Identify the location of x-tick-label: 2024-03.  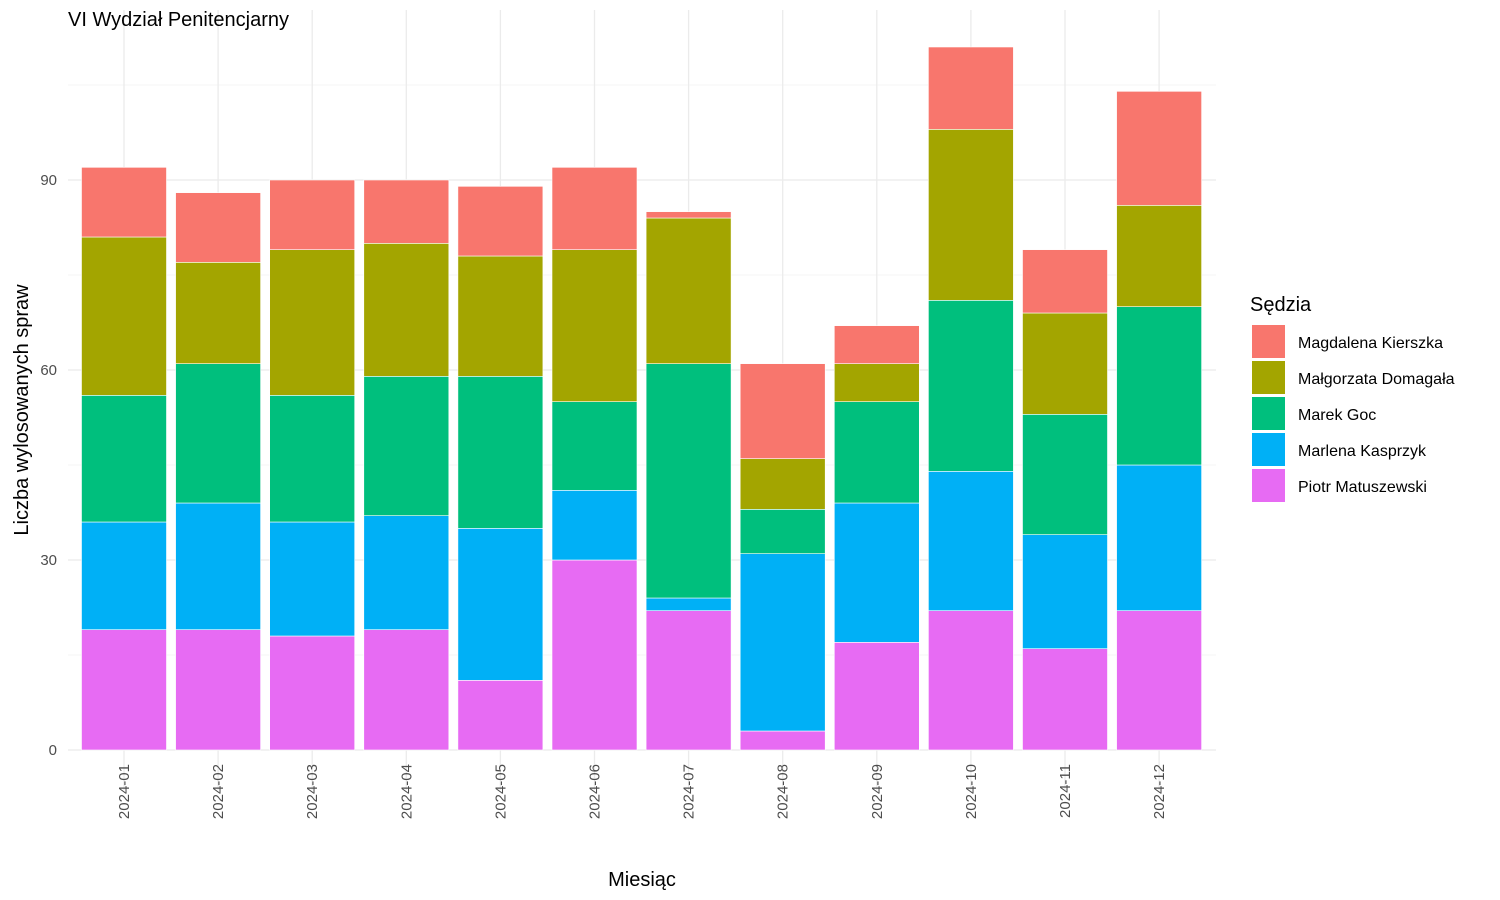
(312, 791).